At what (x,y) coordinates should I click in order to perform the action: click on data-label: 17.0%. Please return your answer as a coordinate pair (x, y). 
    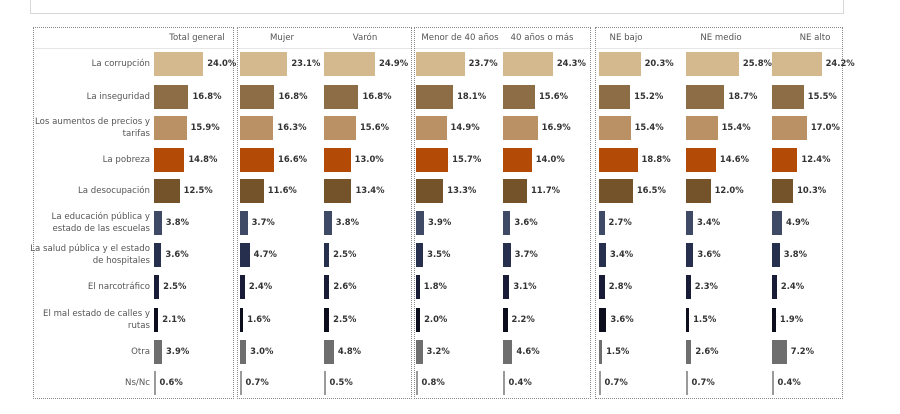
    Looking at the image, I should click on (825, 127).